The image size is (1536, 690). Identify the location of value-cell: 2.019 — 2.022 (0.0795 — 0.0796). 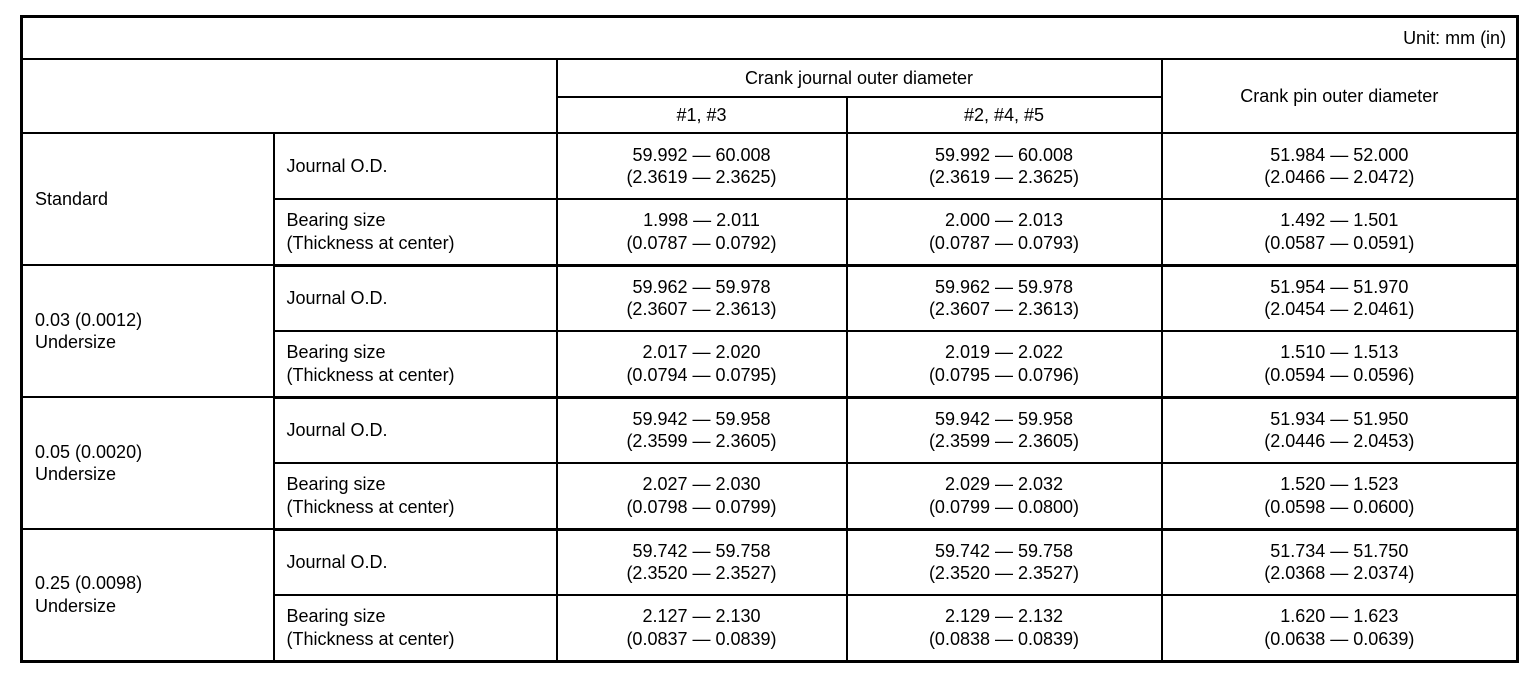
(1004, 364).